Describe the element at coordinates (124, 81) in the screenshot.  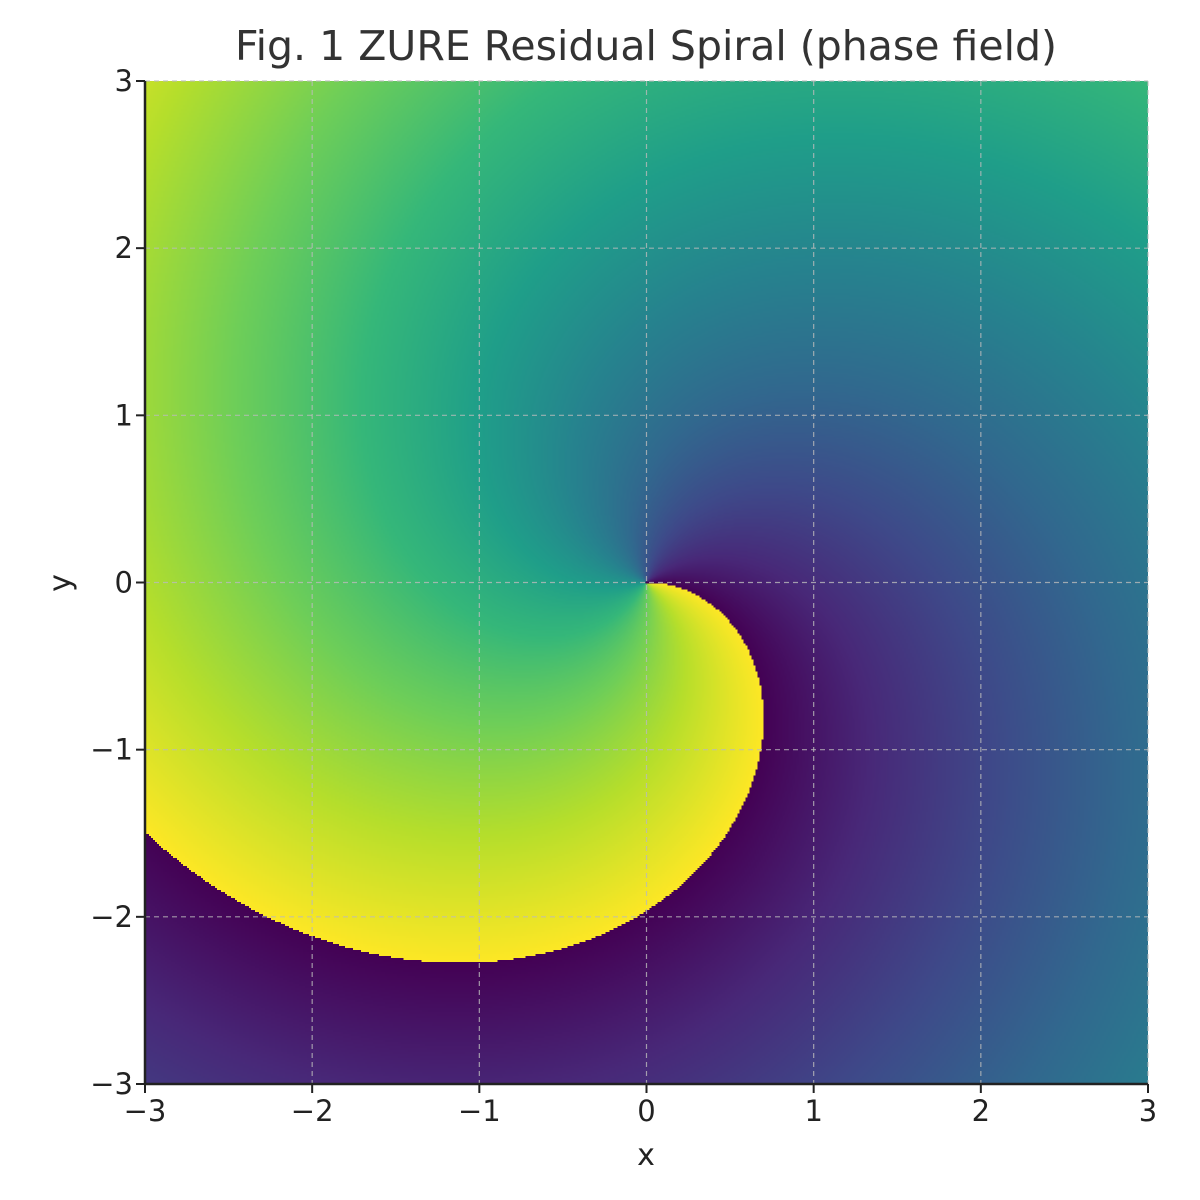
I see `y-tick-label: 3` at that location.